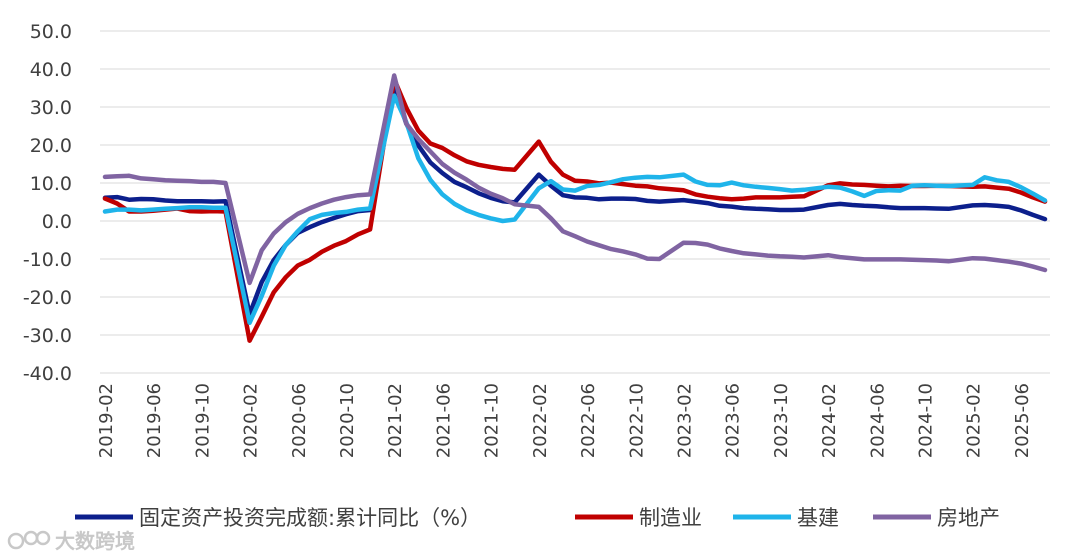 The image size is (1080, 560). What do you see at coordinates (29, 540) in the screenshot?
I see `watermark-logo-icon` at bounding box center [29, 540].